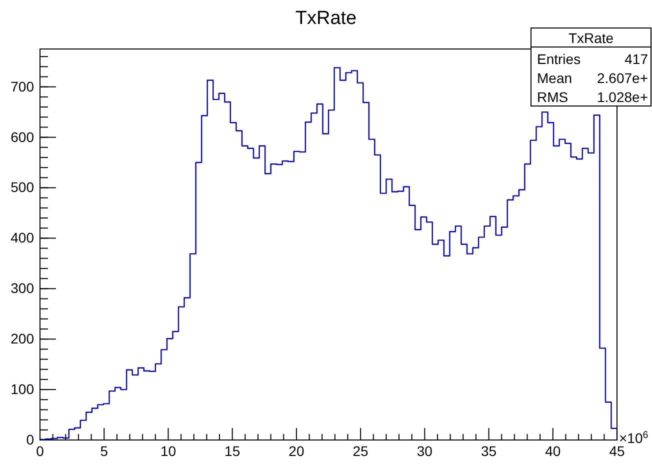 The width and height of the screenshot is (652, 468). What do you see at coordinates (30, 439) in the screenshot?
I see `y-tick-label: 0` at bounding box center [30, 439].